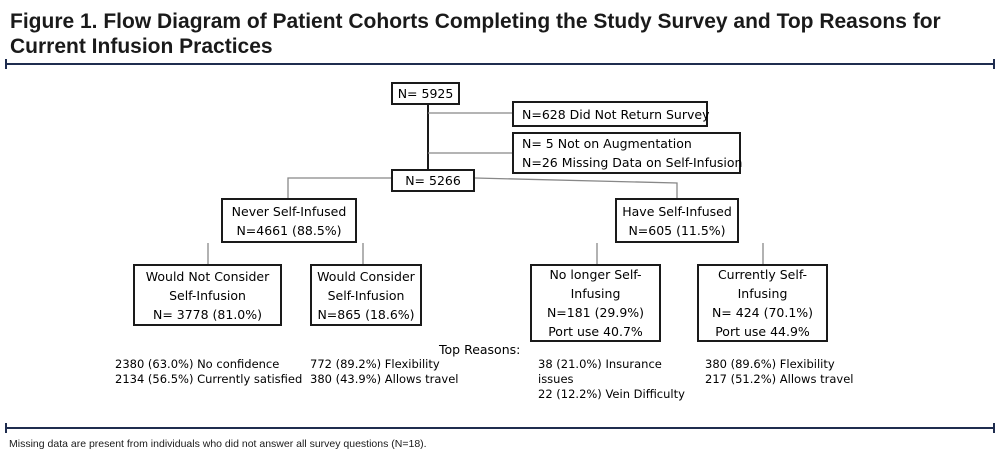 This screenshot has width=1000, height=459. What do you see at coordinates (384, 379) in the screenshot?
I see `reason-line: 380 (43.9%) Allows travel` at bounding box center [384, 379].